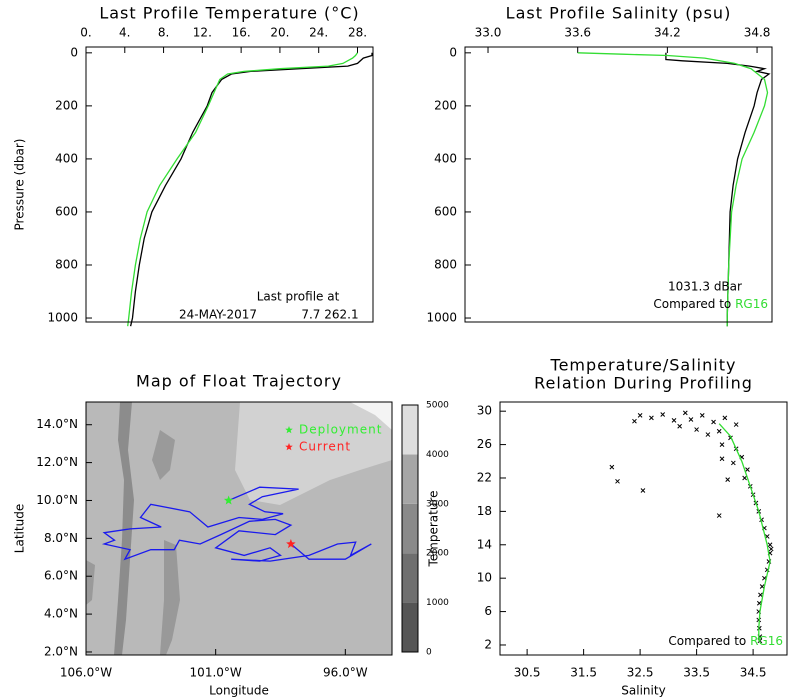 The width and height of the screenshot is (800, 700). What do you see at coordinates (527, 673) in the screenshot?
I see `x-tick-label: 30.5` at bounding box center [527, 673].